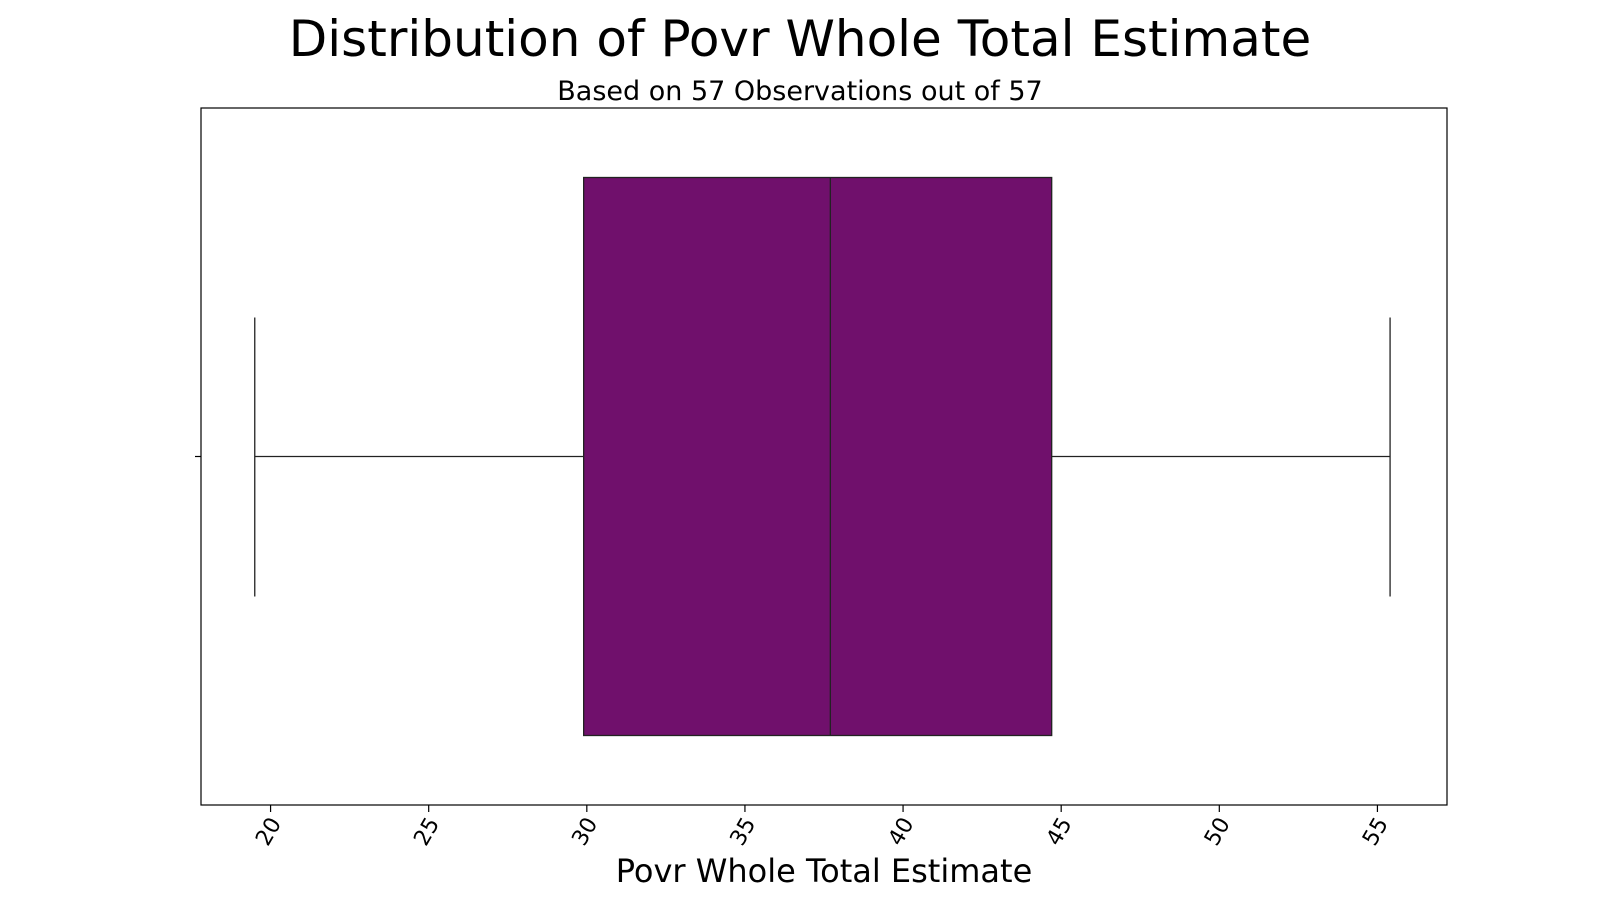  What do you see at coordinates (902, 832) in the screenshot?
I see `x-tick-label: 40` at bounding box center [902, 832].